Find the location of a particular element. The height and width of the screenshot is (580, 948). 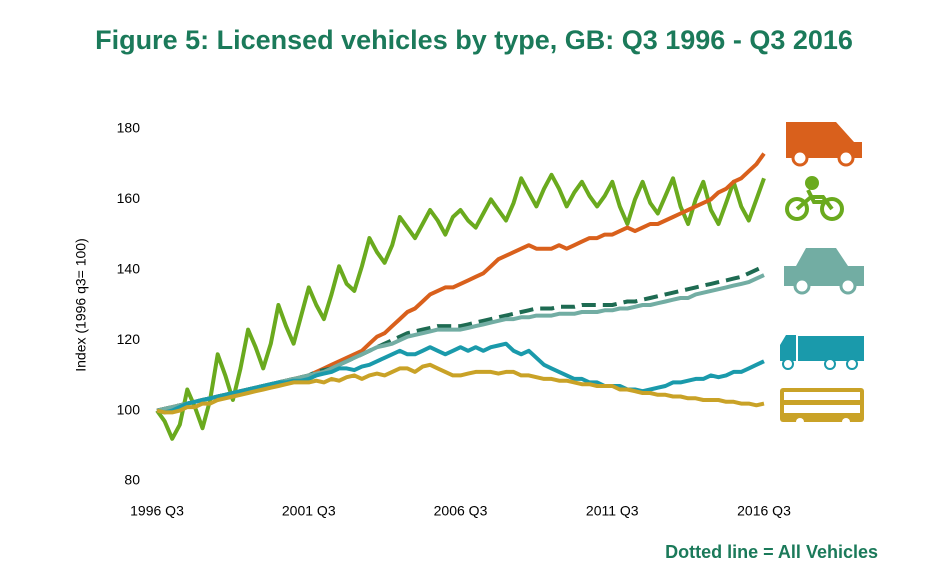

icons is located at coordinates (822, 274).